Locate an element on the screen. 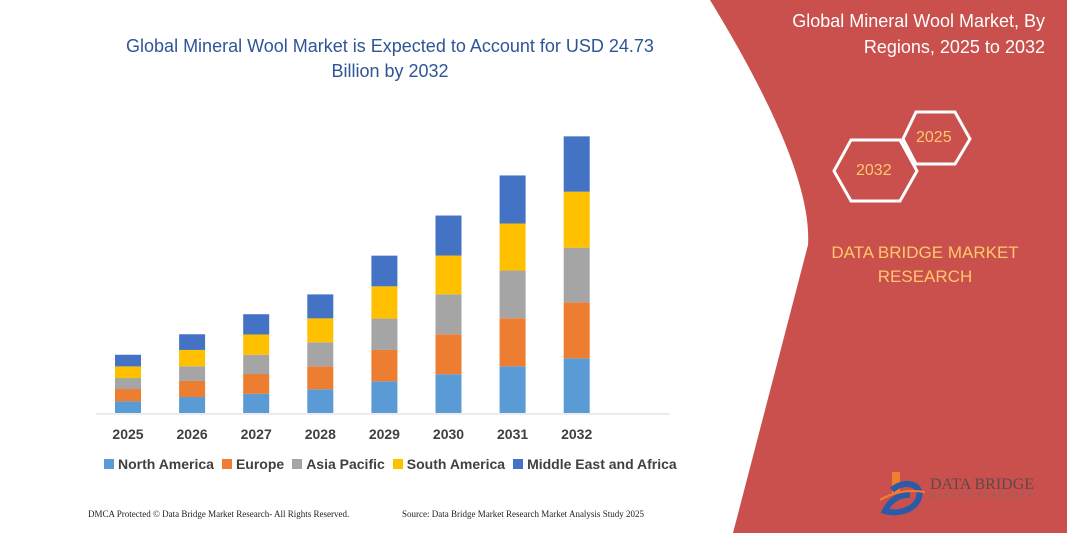 The image size is (1067, 533). bar-segment-2028-south-america is located at coordinates (320, 330).